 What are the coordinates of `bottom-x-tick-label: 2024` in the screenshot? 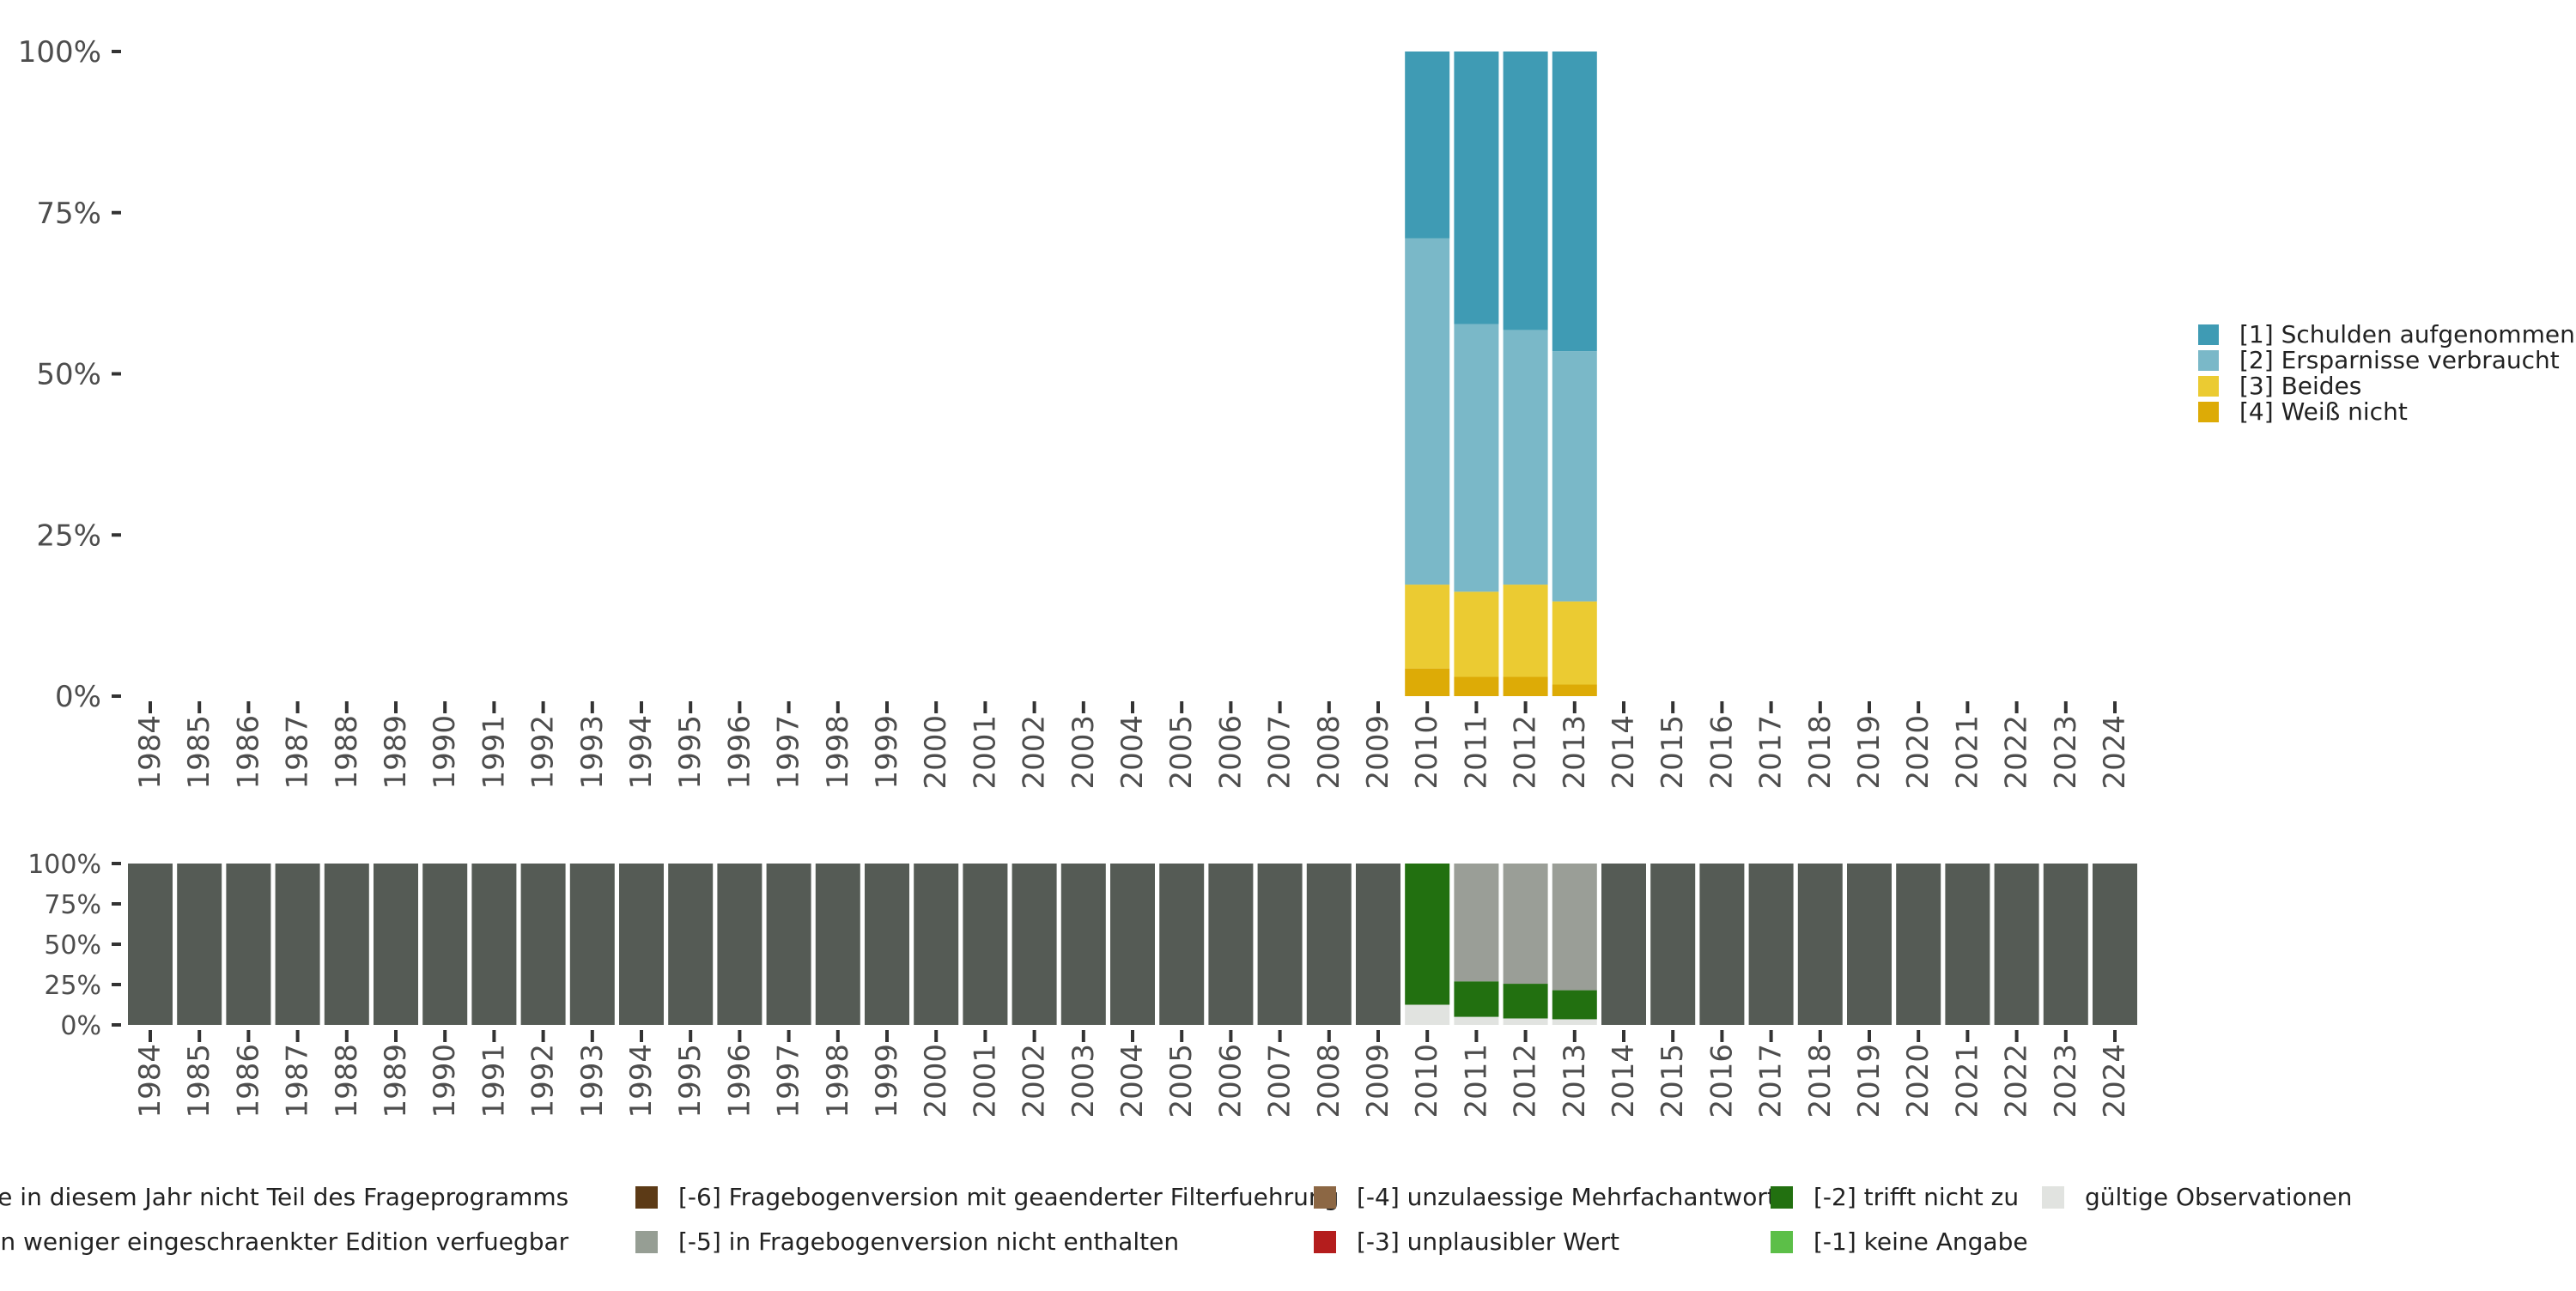 It's located at (2115, 1081).